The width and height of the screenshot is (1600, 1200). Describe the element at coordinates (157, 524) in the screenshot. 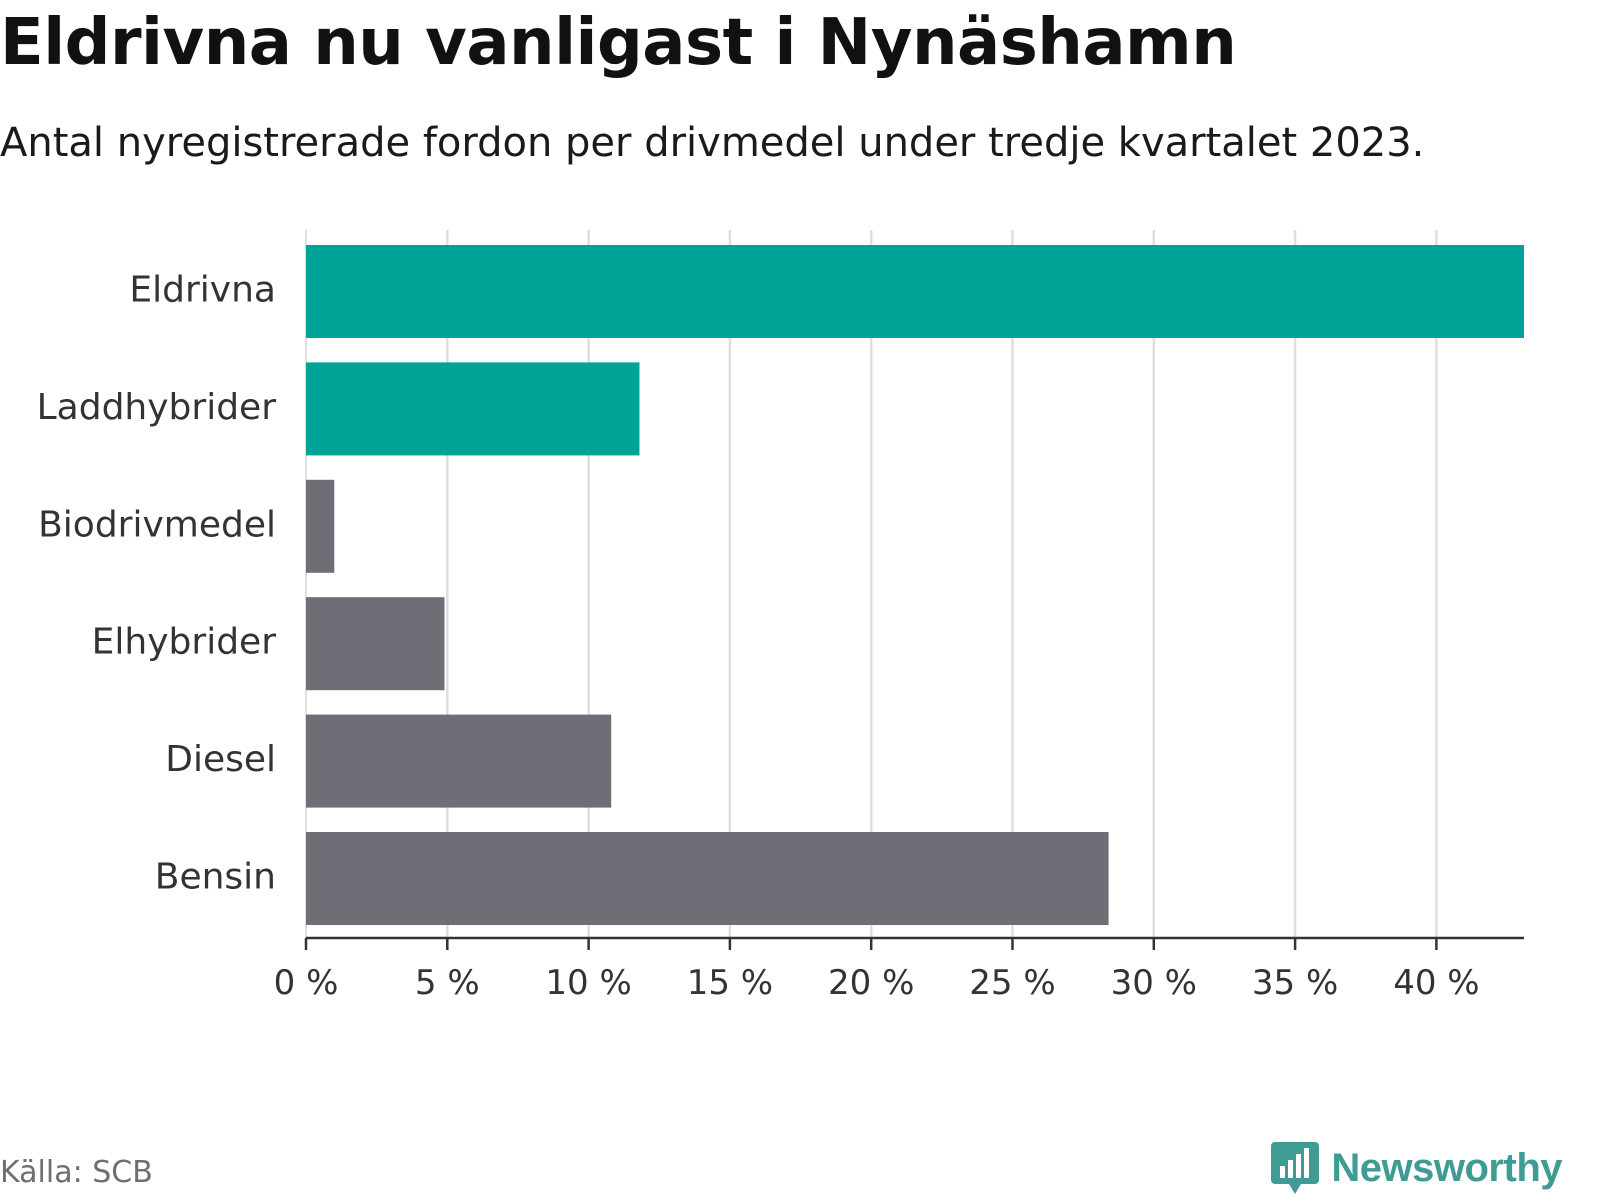

I see `category-label-biodrivmedel: Biodrivmedel` at that location.